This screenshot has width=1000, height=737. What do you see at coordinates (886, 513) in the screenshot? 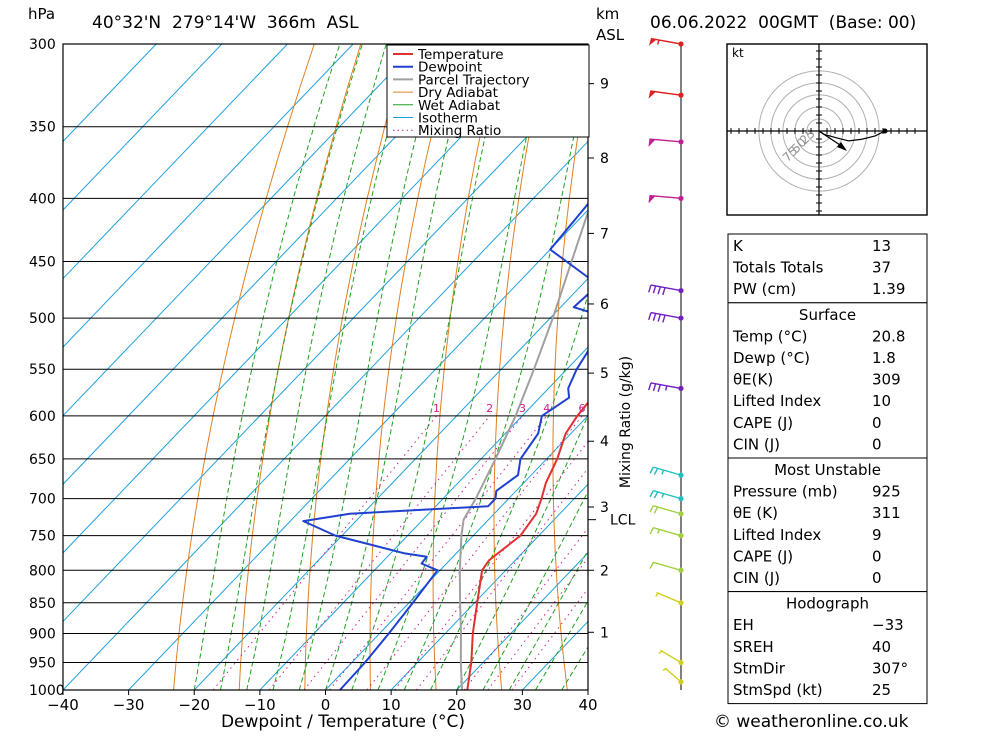
I see `stats-row-value: 311` at bounding box center [886, 513].